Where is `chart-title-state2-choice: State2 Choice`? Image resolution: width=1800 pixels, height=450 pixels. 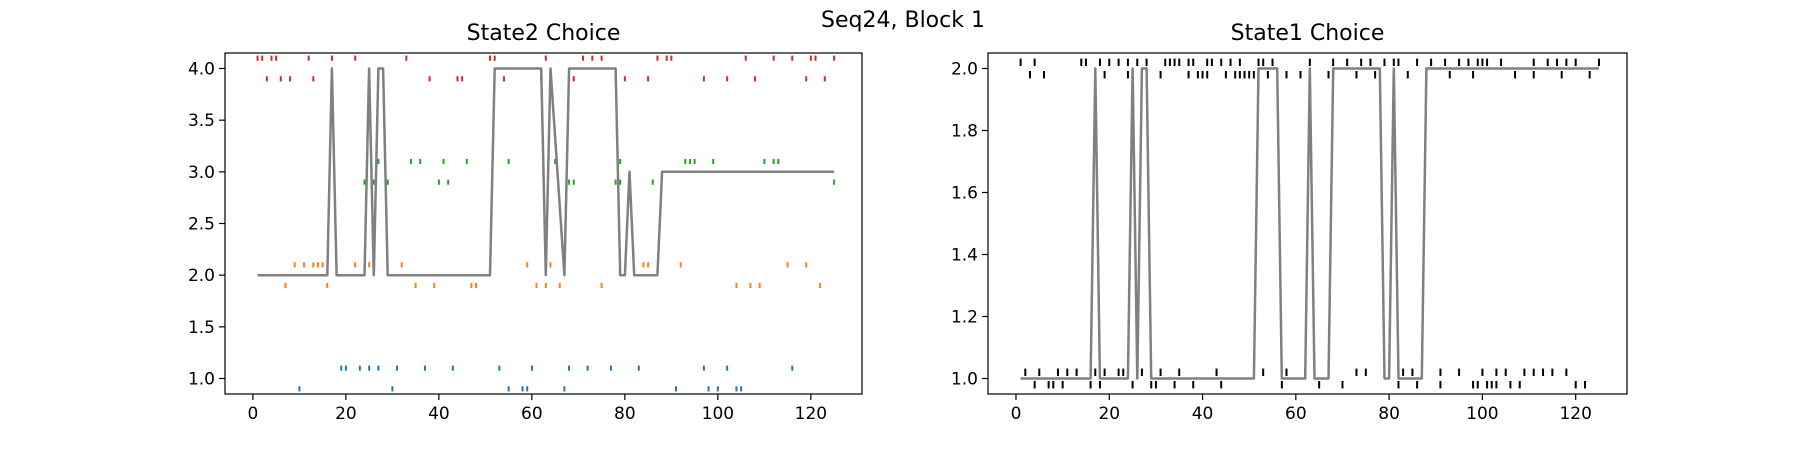
chart-title-state2-choice: State2 Choice is located at coordinates (544, 33).